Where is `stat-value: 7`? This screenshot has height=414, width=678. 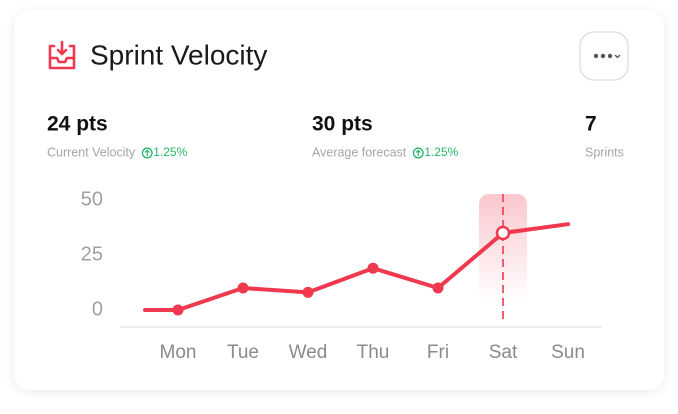
stat-value: 7 is located at coordinates (591, 124).